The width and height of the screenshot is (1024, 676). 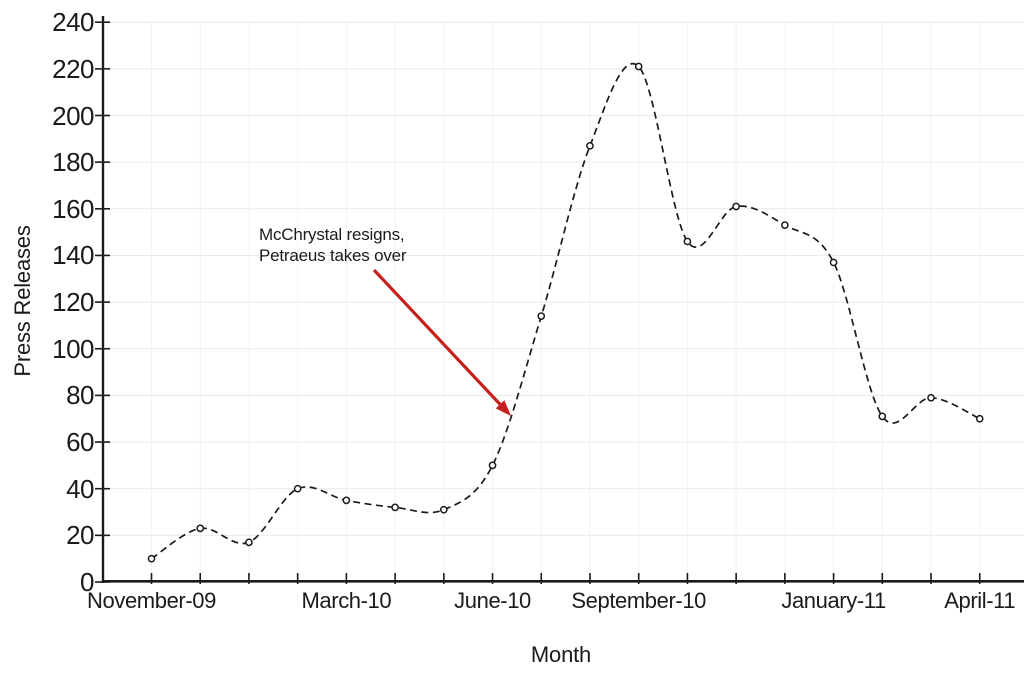 I want to click on y-tick-label: 0, so click(x=87, y=582).